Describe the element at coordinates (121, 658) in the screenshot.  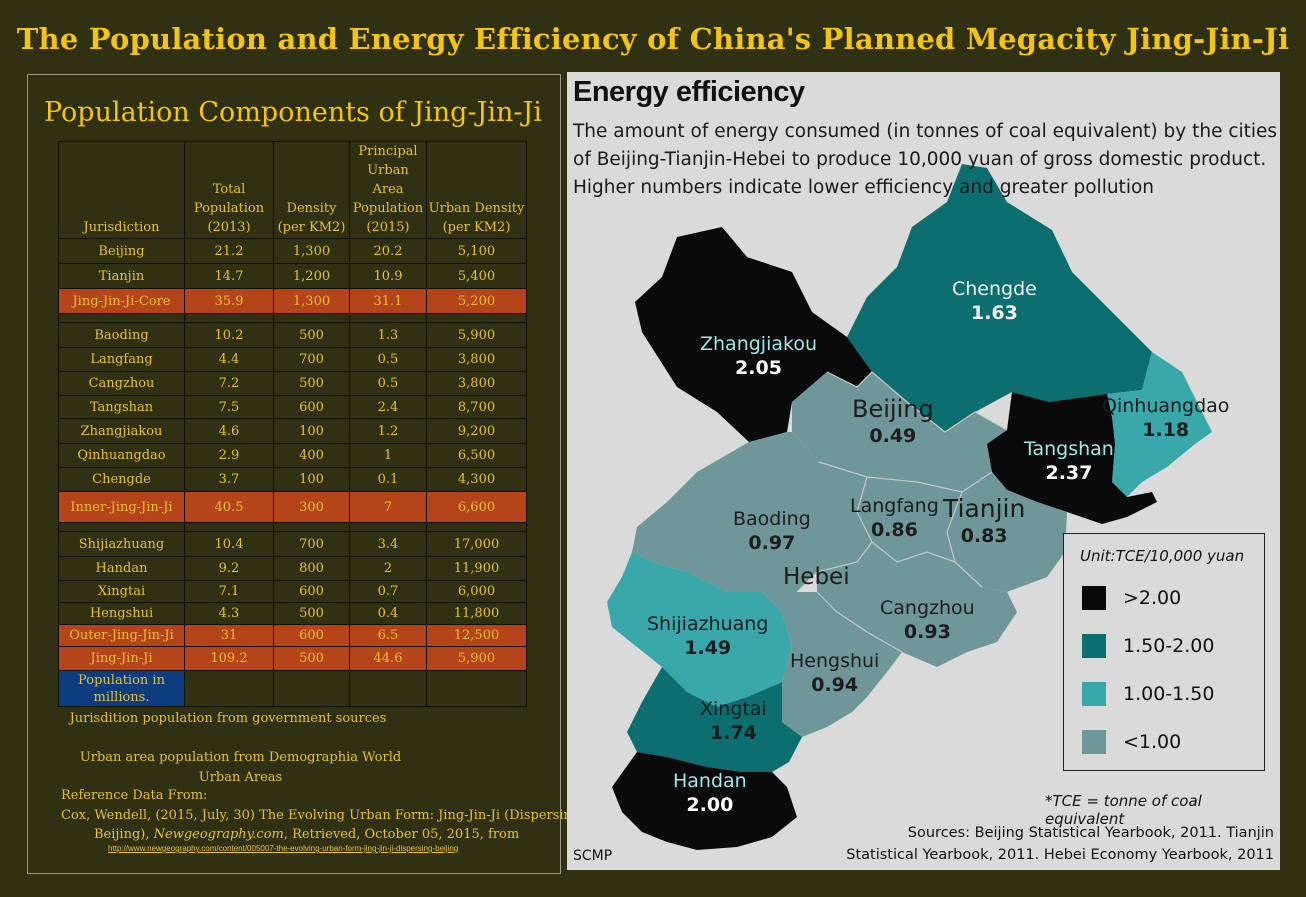
I see `cell-jurisdiction: Jing-Jin-Ji` at that location.